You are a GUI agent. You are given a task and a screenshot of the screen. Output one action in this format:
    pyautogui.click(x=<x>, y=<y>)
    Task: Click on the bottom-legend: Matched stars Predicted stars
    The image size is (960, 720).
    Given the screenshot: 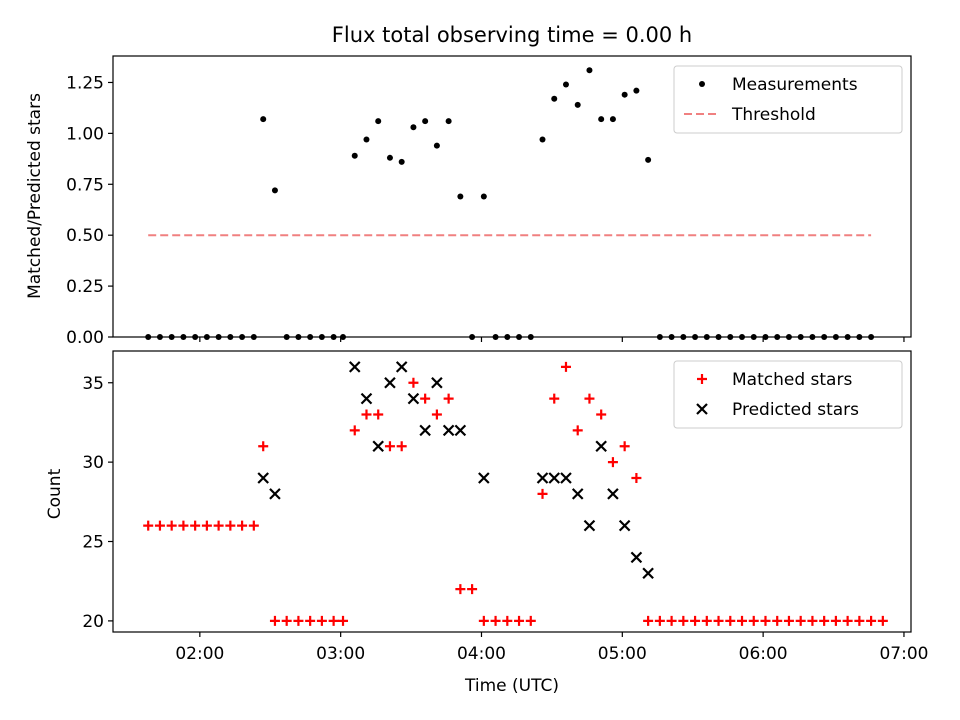 What is the action you would take?
    pyautogui.click(x=788, y=394)
    